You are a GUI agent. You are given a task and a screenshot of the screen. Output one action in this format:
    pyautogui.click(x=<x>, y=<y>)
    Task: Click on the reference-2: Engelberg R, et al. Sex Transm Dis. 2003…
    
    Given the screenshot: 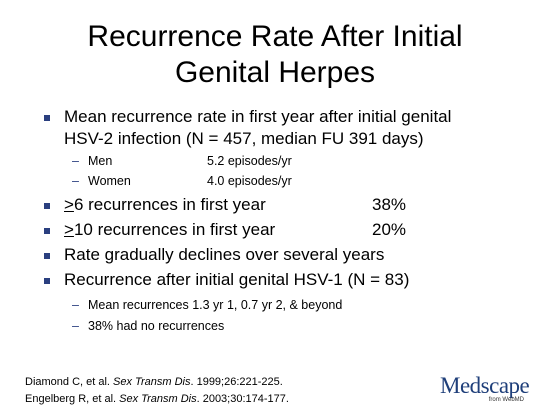 What is the action you would take?
    pyautogui.click(x=157, y=399)
    